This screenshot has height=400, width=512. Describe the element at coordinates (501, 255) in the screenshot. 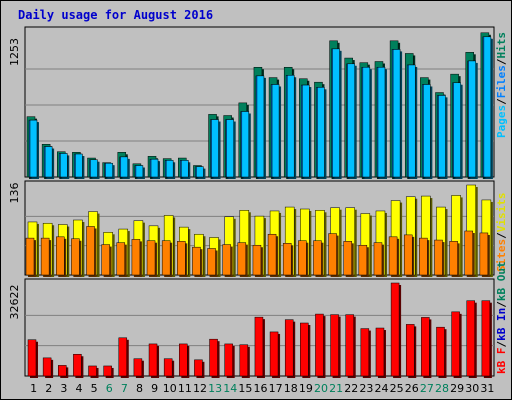

I see `legend-sites: Sites` at that location.